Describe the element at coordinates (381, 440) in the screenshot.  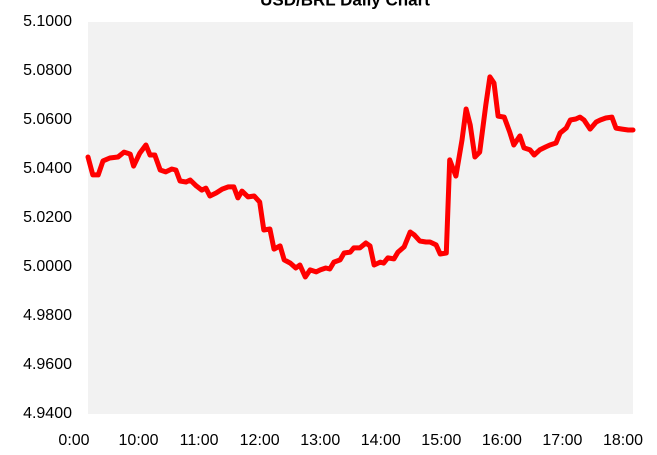
I see `x-tick-label: 14:00` at that location.